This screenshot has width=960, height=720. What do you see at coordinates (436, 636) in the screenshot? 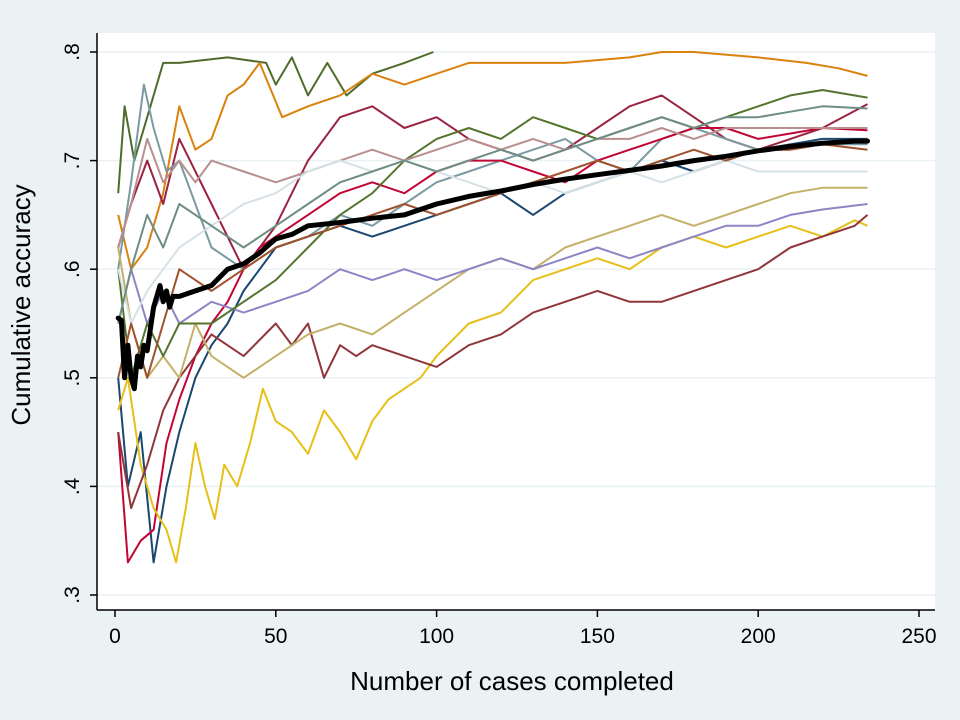
I see `x-tick-label-2: 100` at bounding box center [436, 636].